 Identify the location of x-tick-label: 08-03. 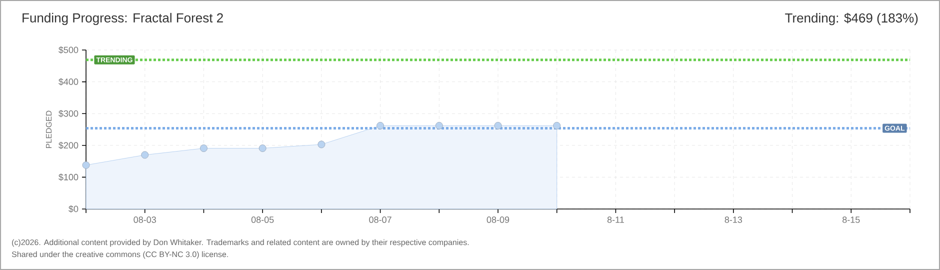
(145, 219).